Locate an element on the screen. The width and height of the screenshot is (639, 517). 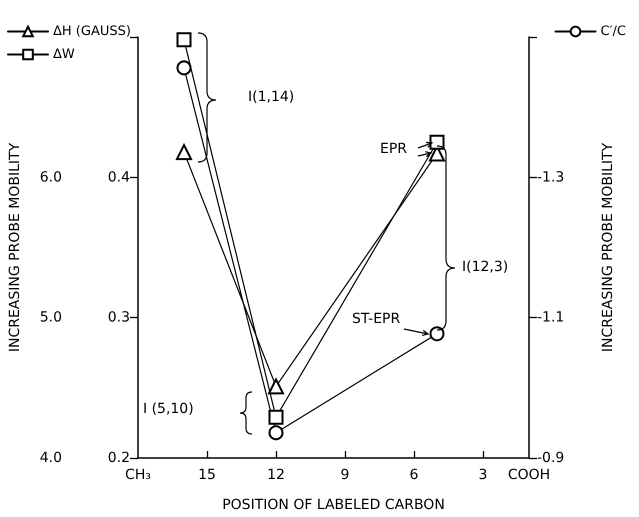
x-tick-label: CH₃ is located at coordinates (138, 475).